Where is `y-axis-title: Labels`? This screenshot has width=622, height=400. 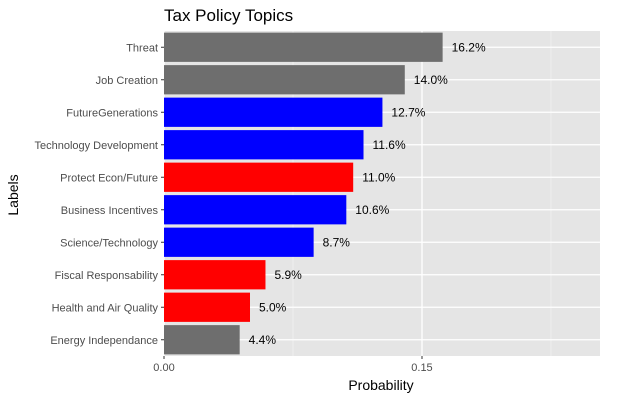
y-axis-title: Labels is located at coordinates (13, 194).